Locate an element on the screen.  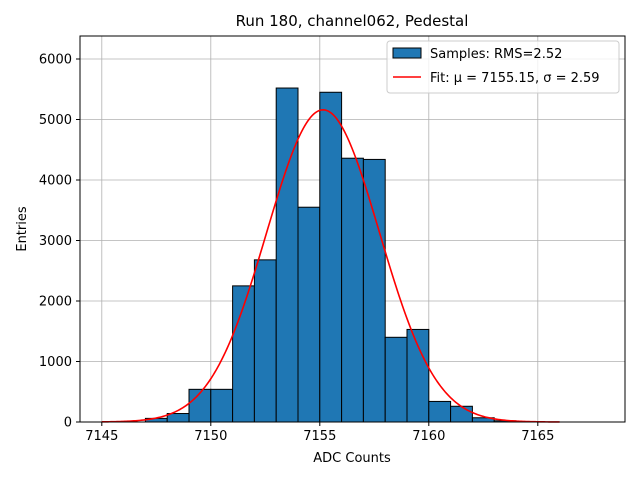
y-tick-label: 3000 is located at coordinates (55, 241).